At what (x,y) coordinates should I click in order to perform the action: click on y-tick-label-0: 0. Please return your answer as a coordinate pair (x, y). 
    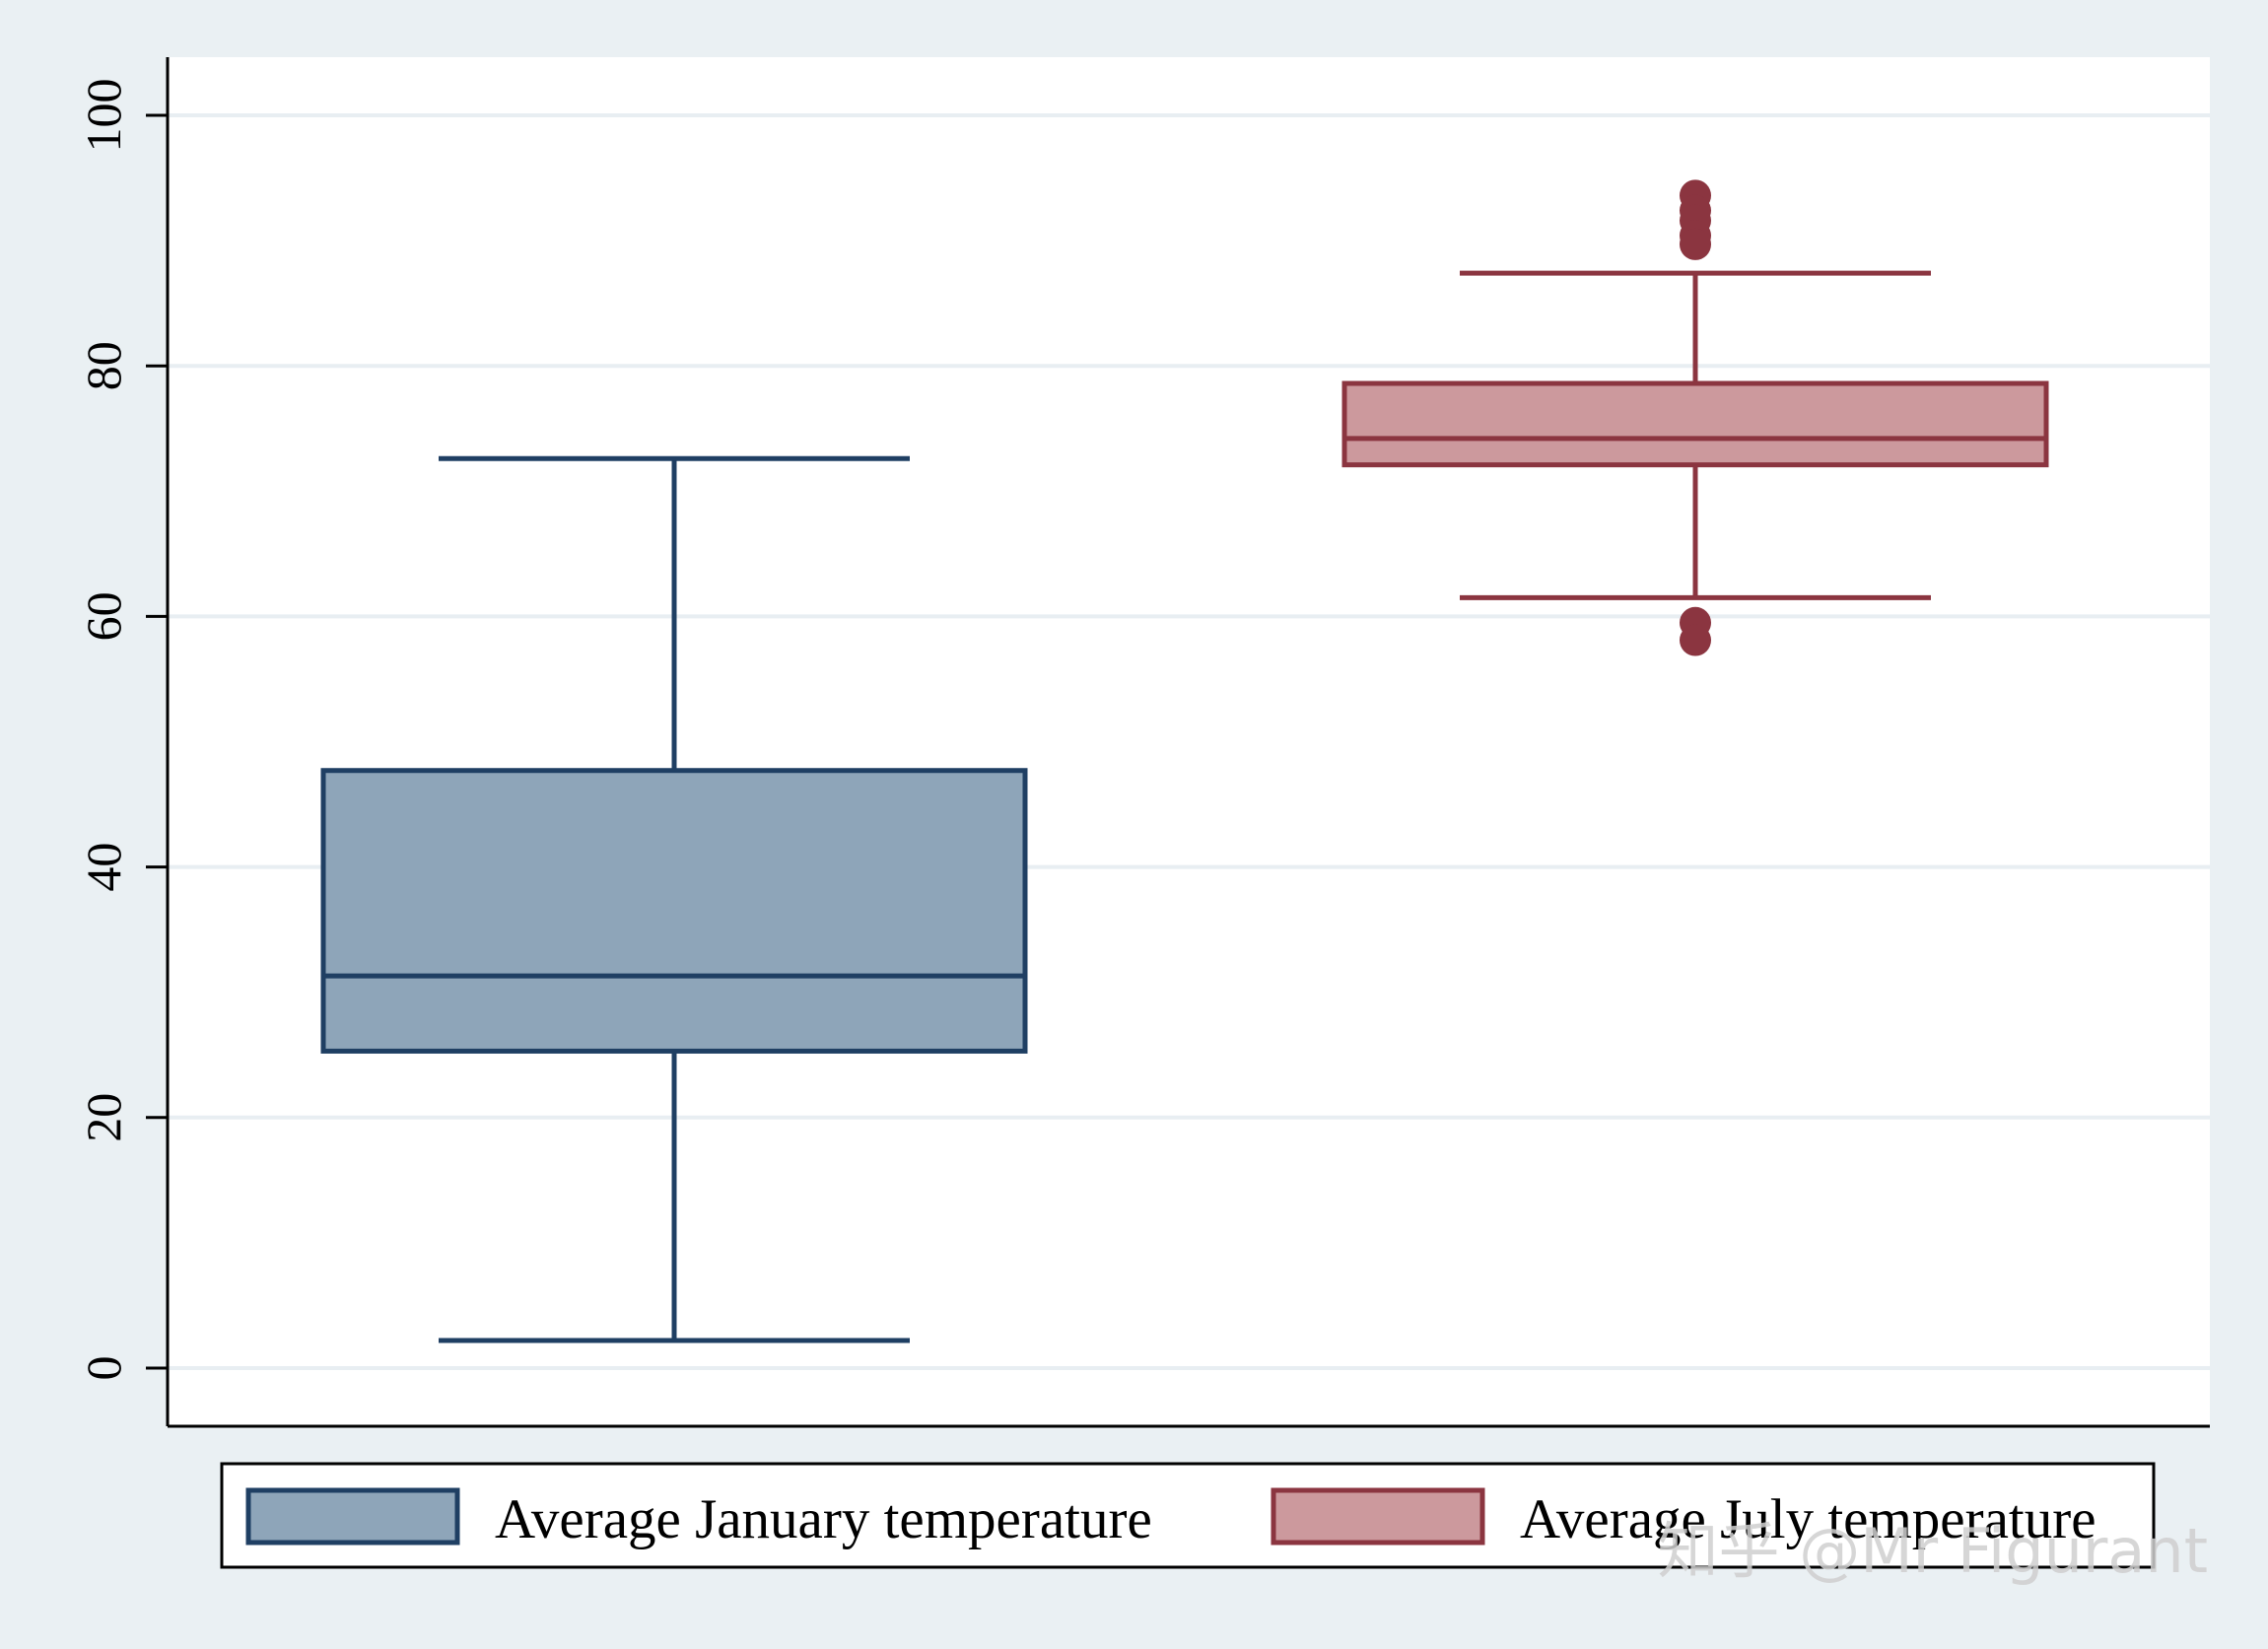
    Looking at the image, I should click on (104, 1368).